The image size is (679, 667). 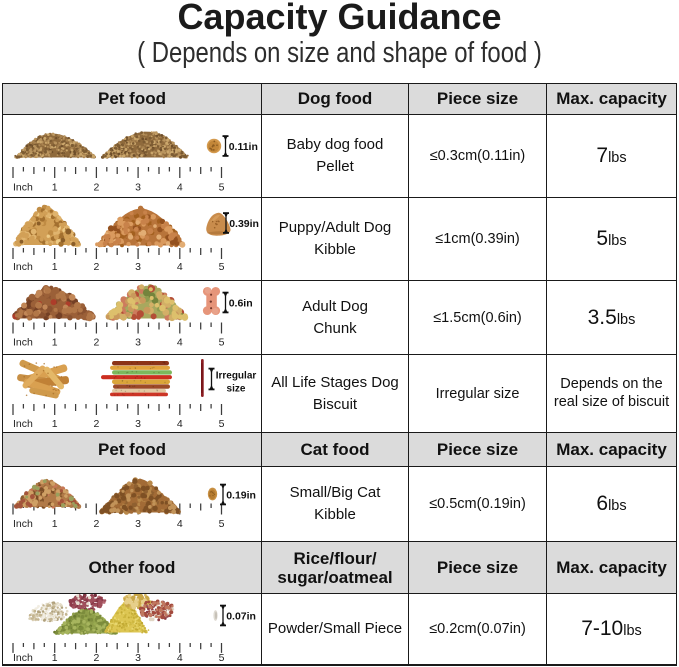 What do you see at coordinates (241, 303) in the screenshot?
I see `svg-text: 0.6in` at bounding box center [241, 303].